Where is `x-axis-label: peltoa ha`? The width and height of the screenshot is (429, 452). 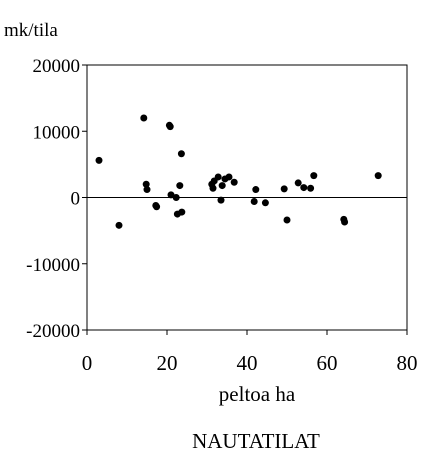 x-axis-label: peltoa ha is located at coordinates (257, 394).